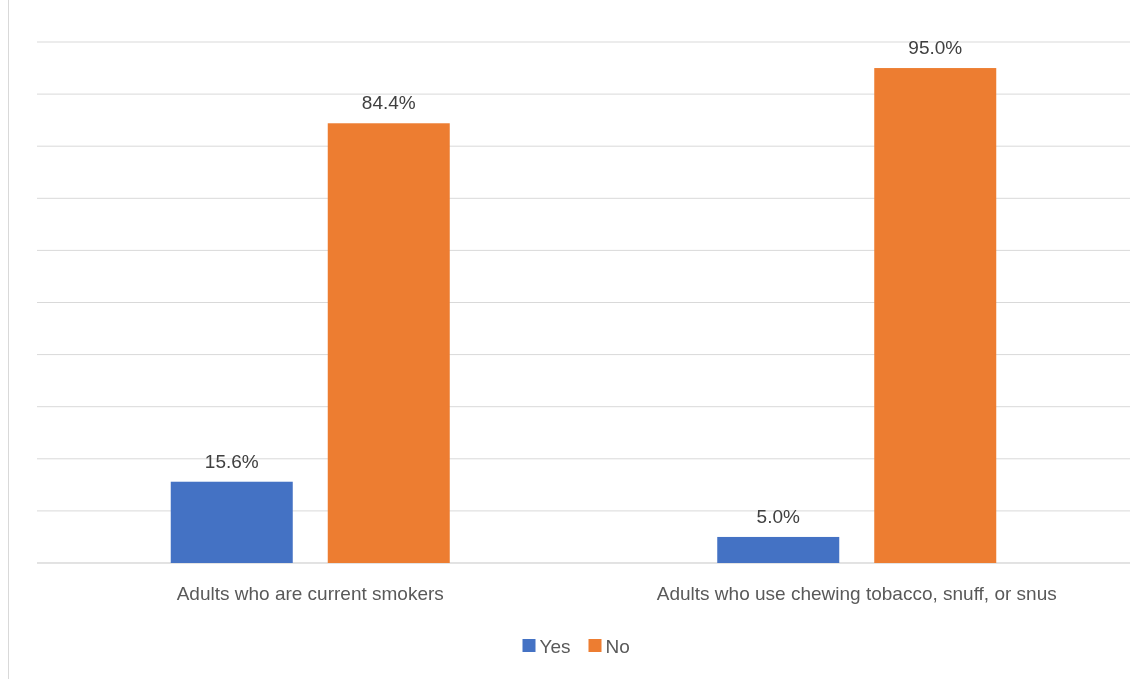  Describe the element at coordinates (617, 646) in the screenshot. I see `legend-label: No` at that location.